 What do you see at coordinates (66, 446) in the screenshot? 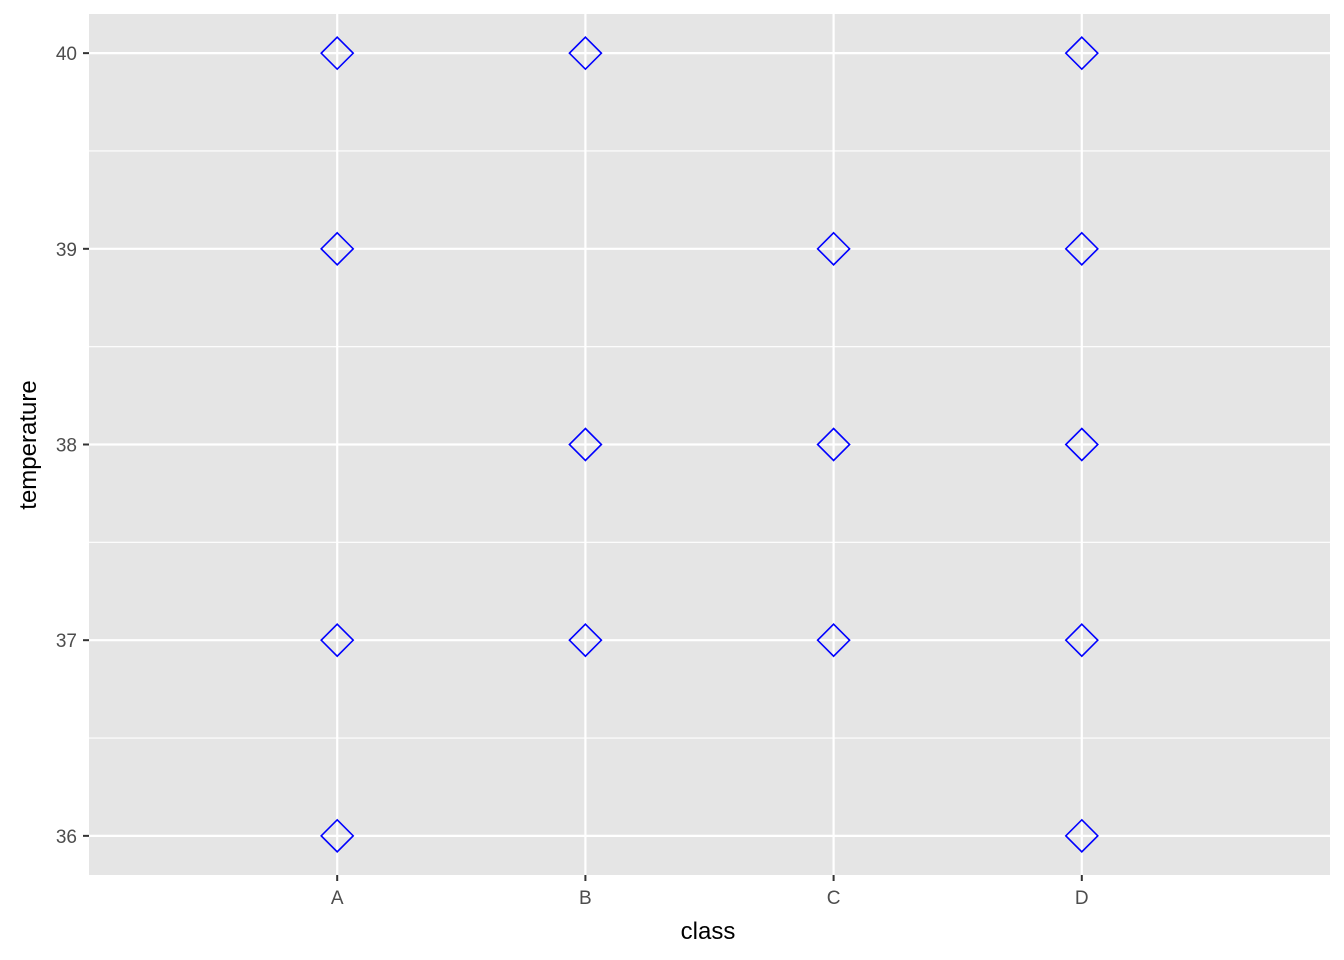
I see `y-tick-label: 38` at bounding box center [66, 446].